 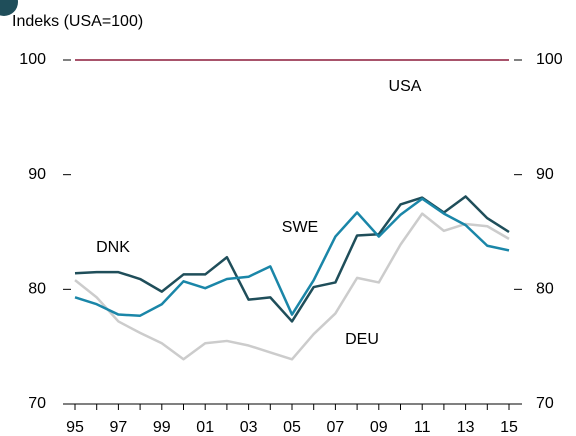 I want to click on y-tick-label: 100, so click(x=32, y=59).